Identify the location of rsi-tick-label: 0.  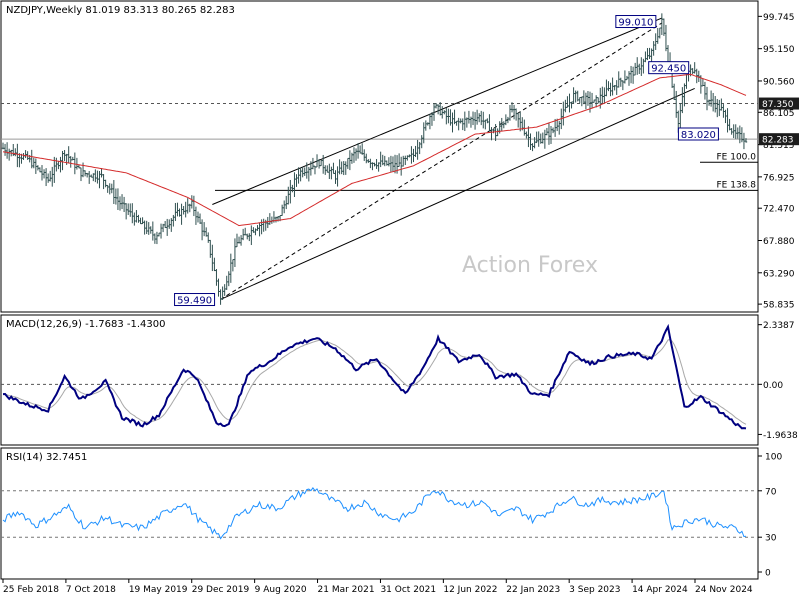
(768, 574).